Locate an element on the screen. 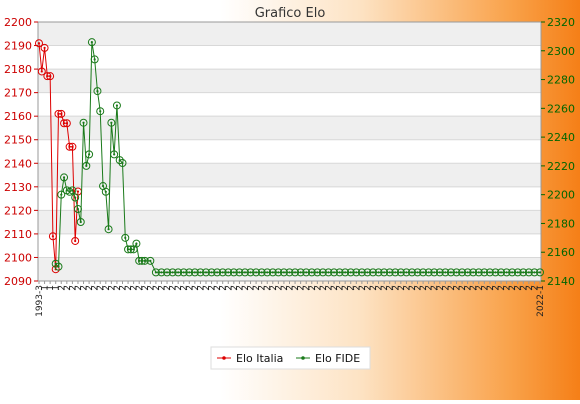 Image resolution: width=580 pixels, height=404 pixels. right-tick-label: 2220 is located at coordinates (561, 166).